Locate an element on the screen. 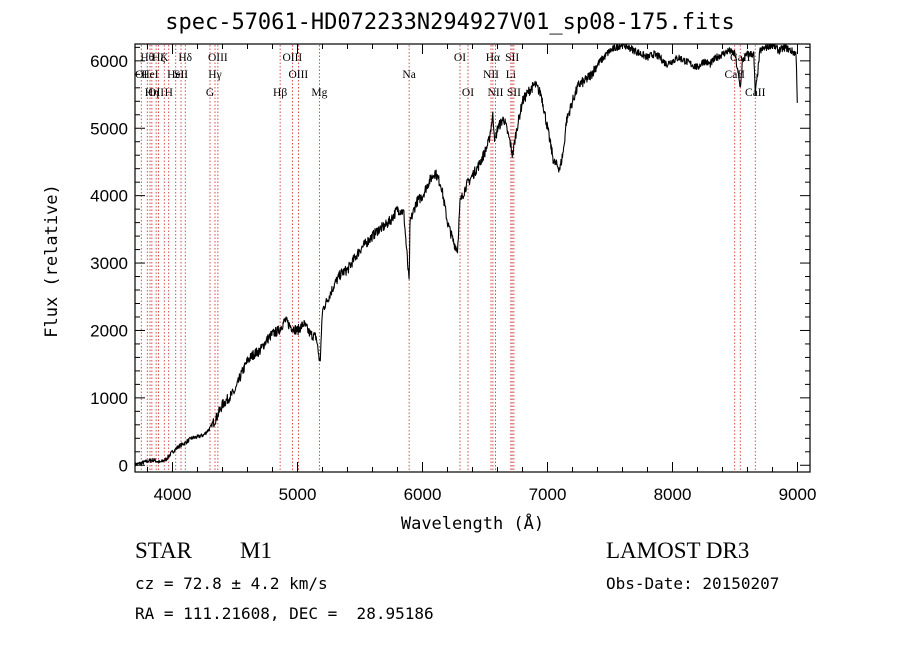 Image resolution: width=900 pixels, height=649 pixels. x-tick-label: 5000 is located at coordinates (298, 494).